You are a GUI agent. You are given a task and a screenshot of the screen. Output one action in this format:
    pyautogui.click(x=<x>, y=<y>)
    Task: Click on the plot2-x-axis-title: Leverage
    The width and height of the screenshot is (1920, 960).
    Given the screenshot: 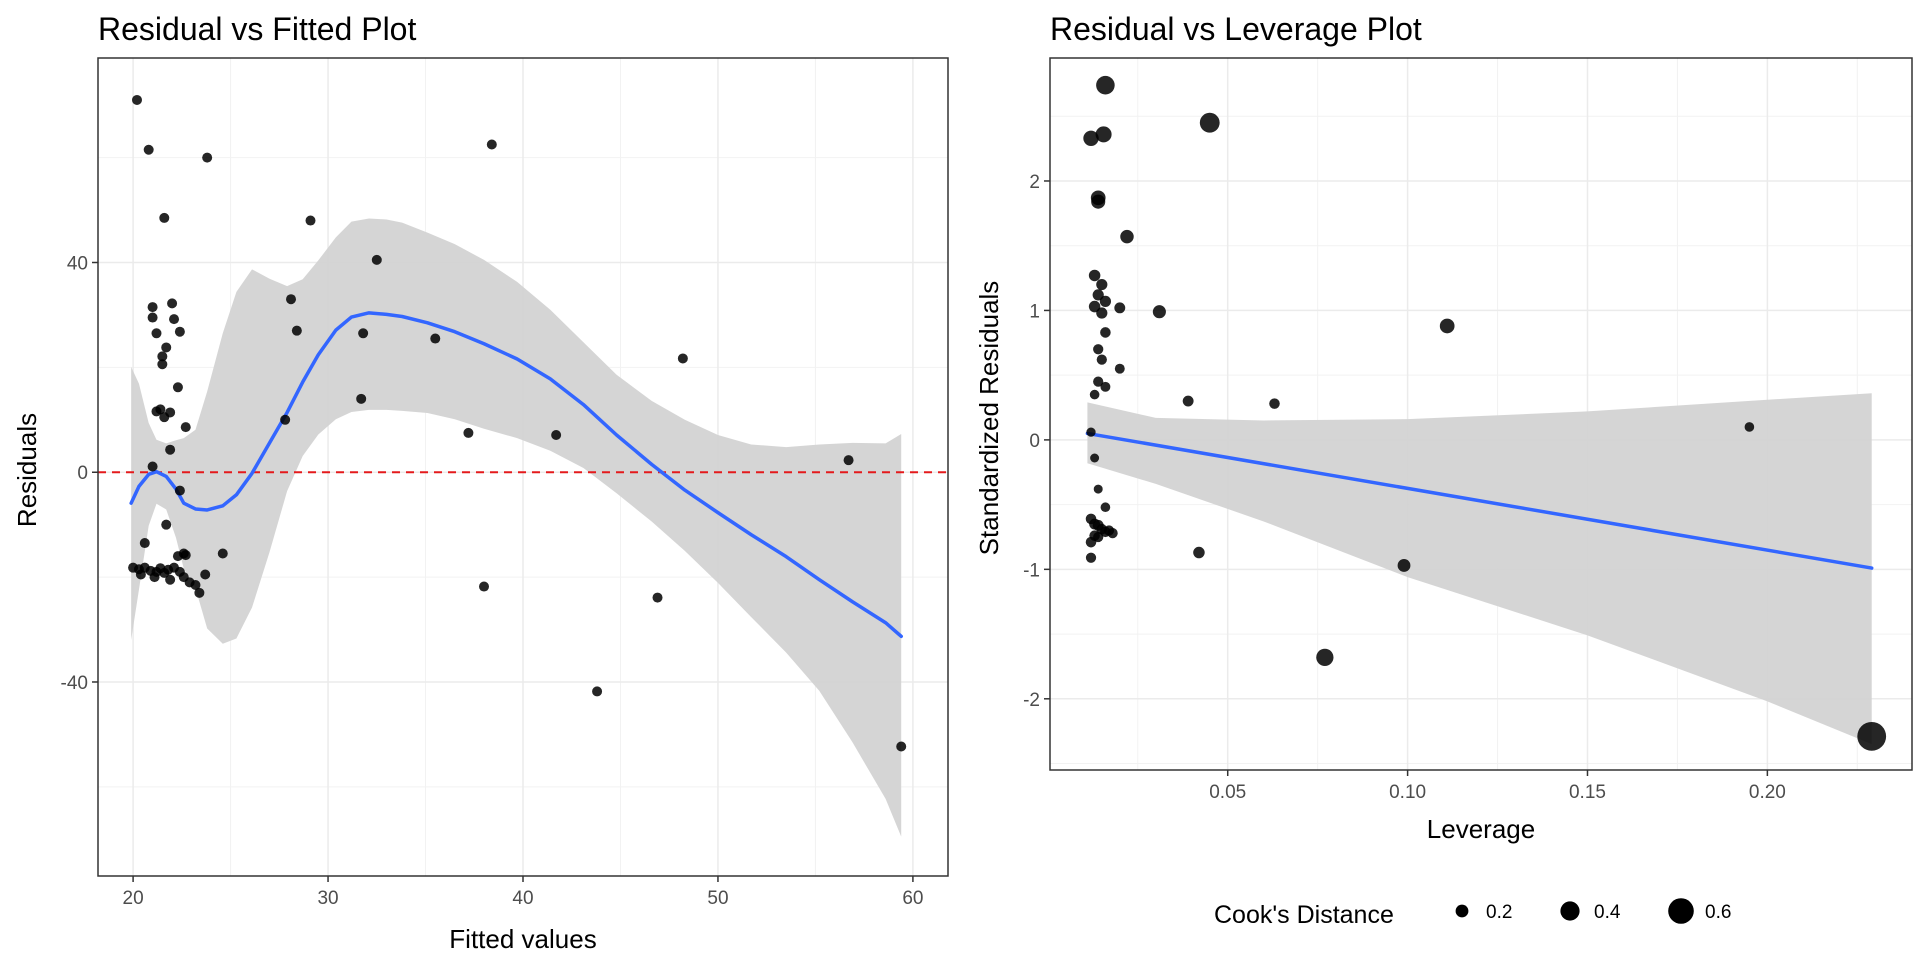 What is the action you would take?
    pyautogui.click(x=1481, y=829)
    